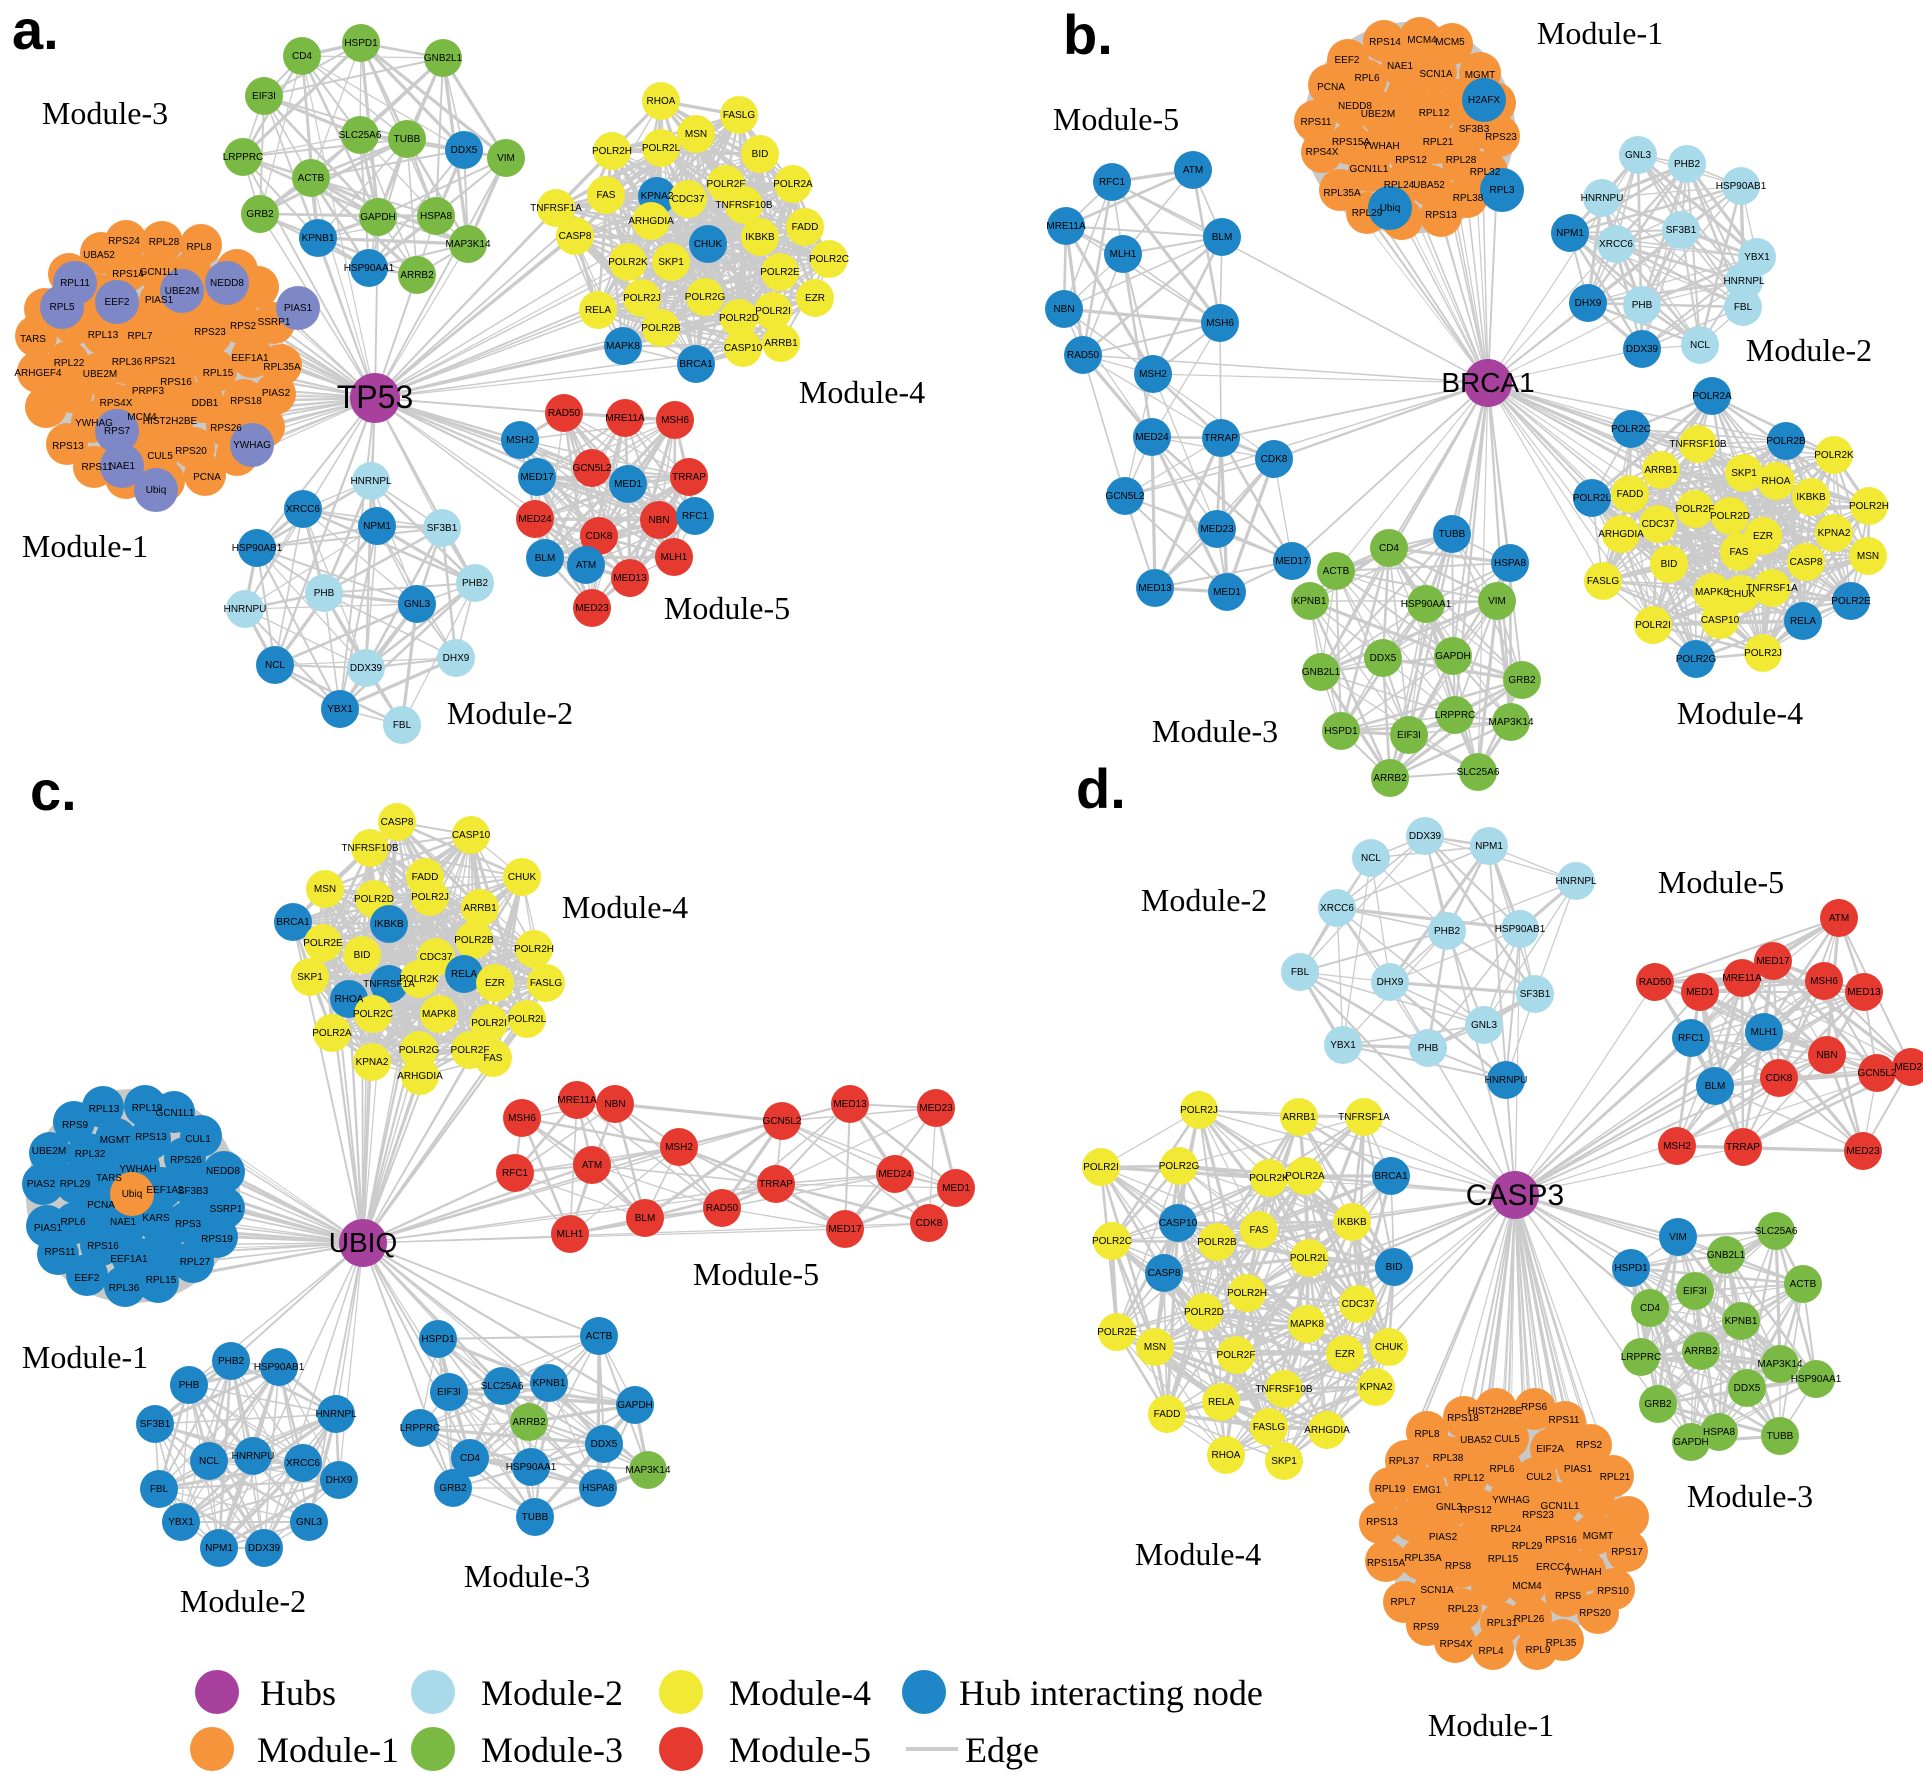 The image size is (1923, 1775). What do you see at coordinates (231, 1361) in the screenshot?
I see `svg-text: PHB2` at bounding box center [231, 1361].